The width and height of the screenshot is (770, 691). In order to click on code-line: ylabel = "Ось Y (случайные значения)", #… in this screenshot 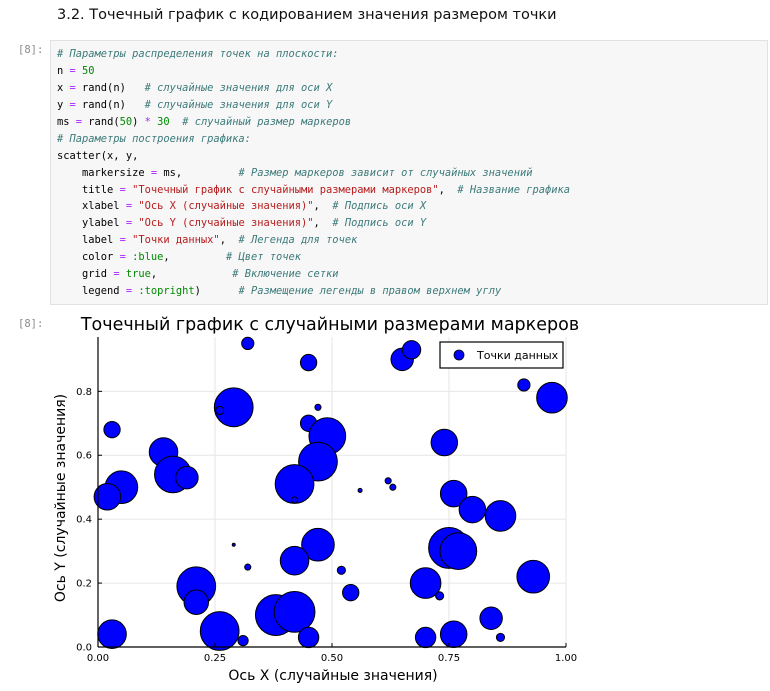, I will do `click(313, 223)`.